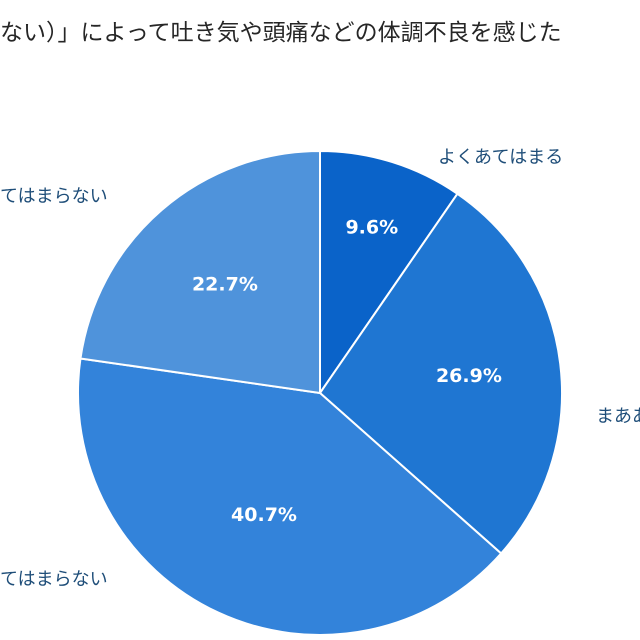  I want to click on chart-title: ない）」によって吐き気や頭痛などの体調不良を感じた, so click(281, 33).